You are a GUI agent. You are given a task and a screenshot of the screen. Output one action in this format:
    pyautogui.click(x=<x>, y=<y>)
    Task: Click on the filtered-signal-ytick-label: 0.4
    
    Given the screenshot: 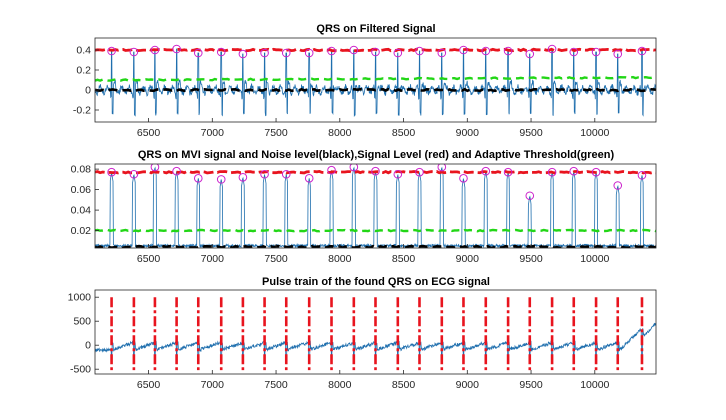 What is the action you would take?
    pyautogui.click(x=83, y=51)
    